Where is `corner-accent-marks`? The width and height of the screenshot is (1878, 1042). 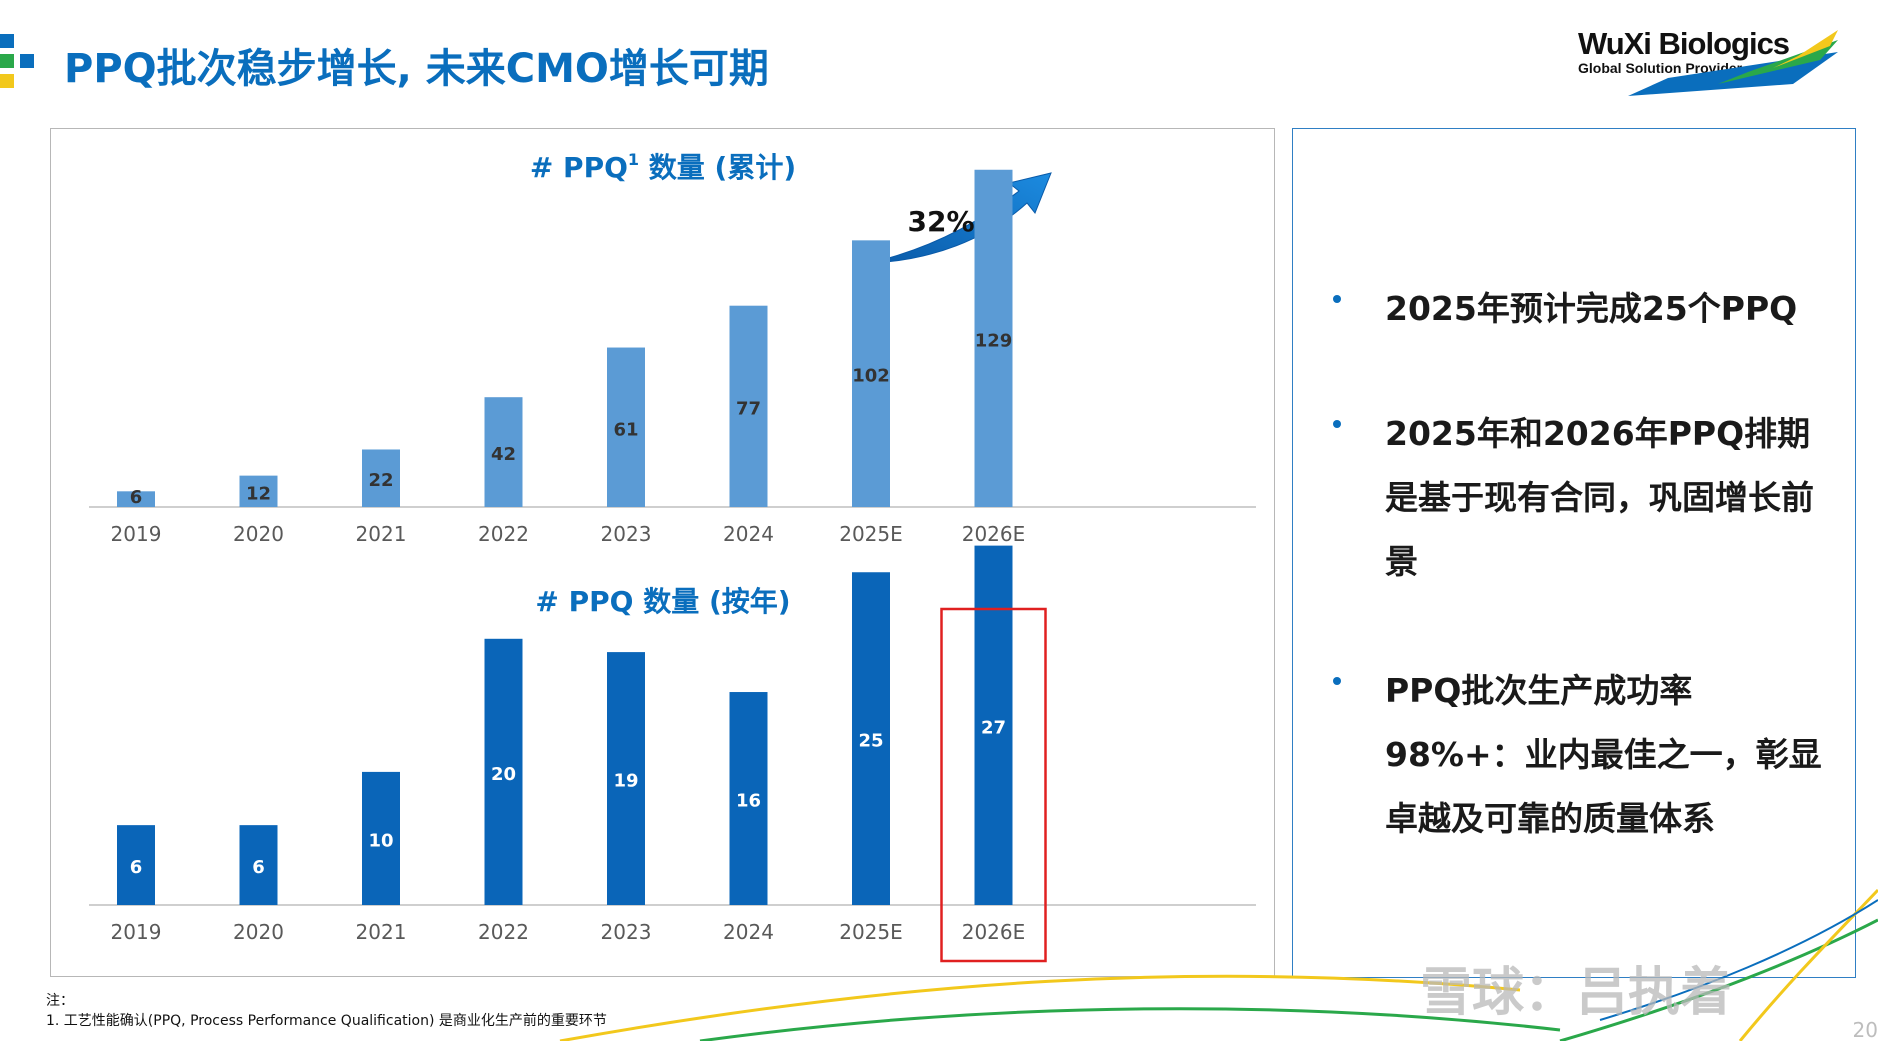
corner-accent-marks is located at coordinates (20, 67).